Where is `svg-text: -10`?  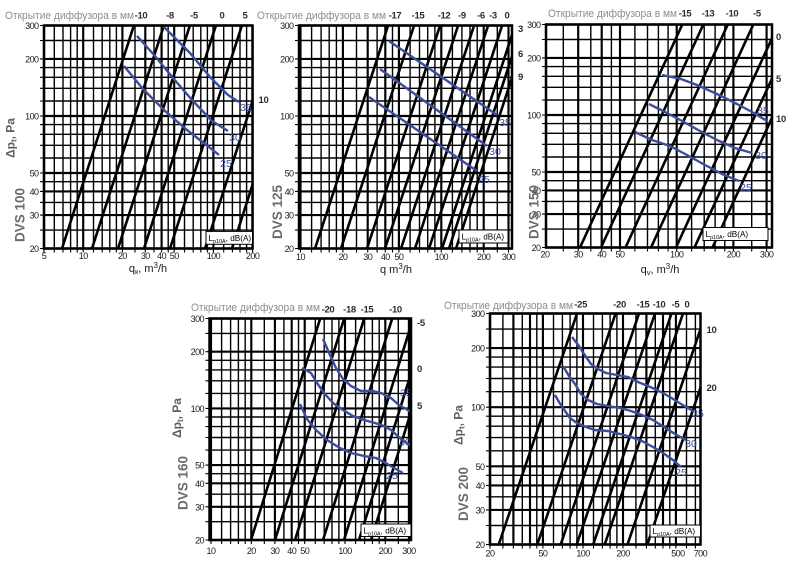 svg-text: -10 is located at coordinates (141, 16).